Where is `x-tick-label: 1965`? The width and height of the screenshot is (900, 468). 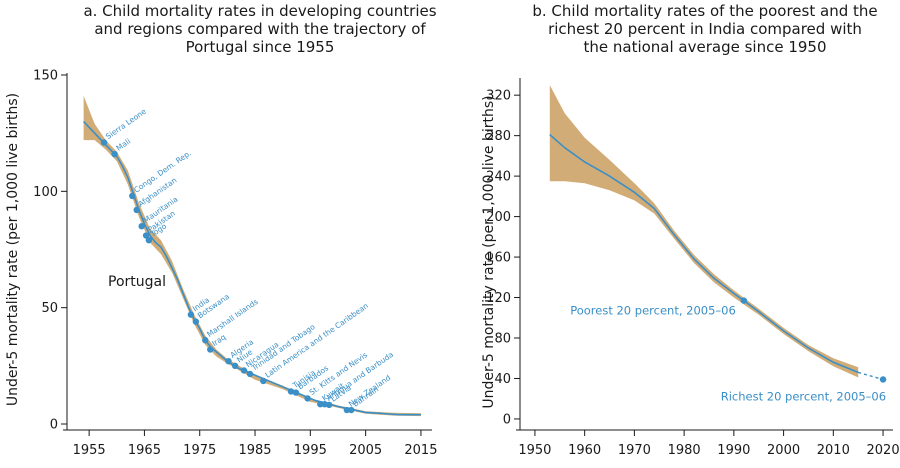
x-tick-label: 1965 is located at coordinates (144, 450).